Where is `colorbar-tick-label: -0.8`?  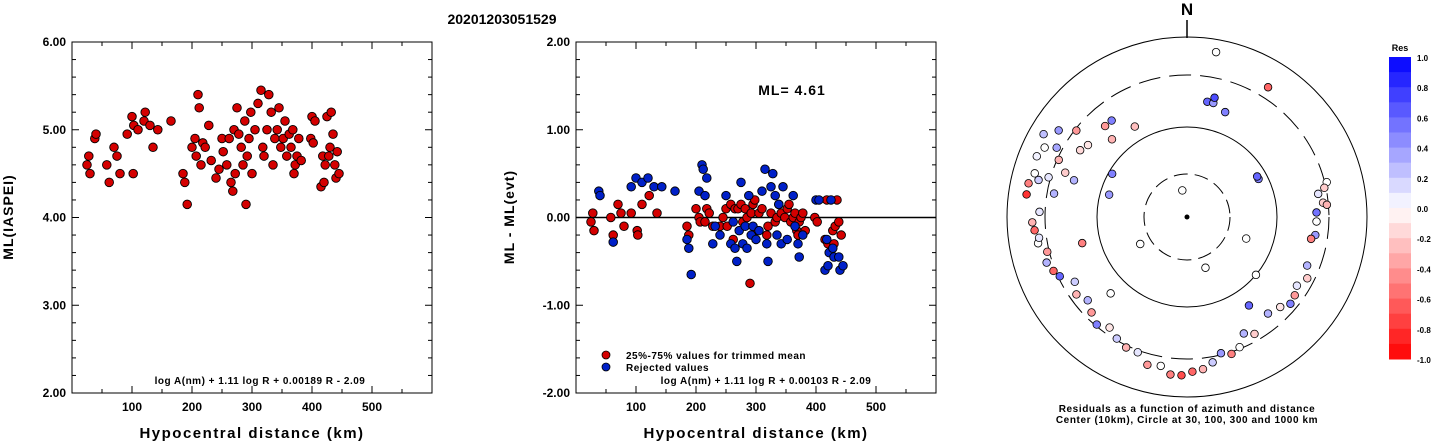
colorbar-tick-label: -0.8 is located at coordinates (1424, 330).